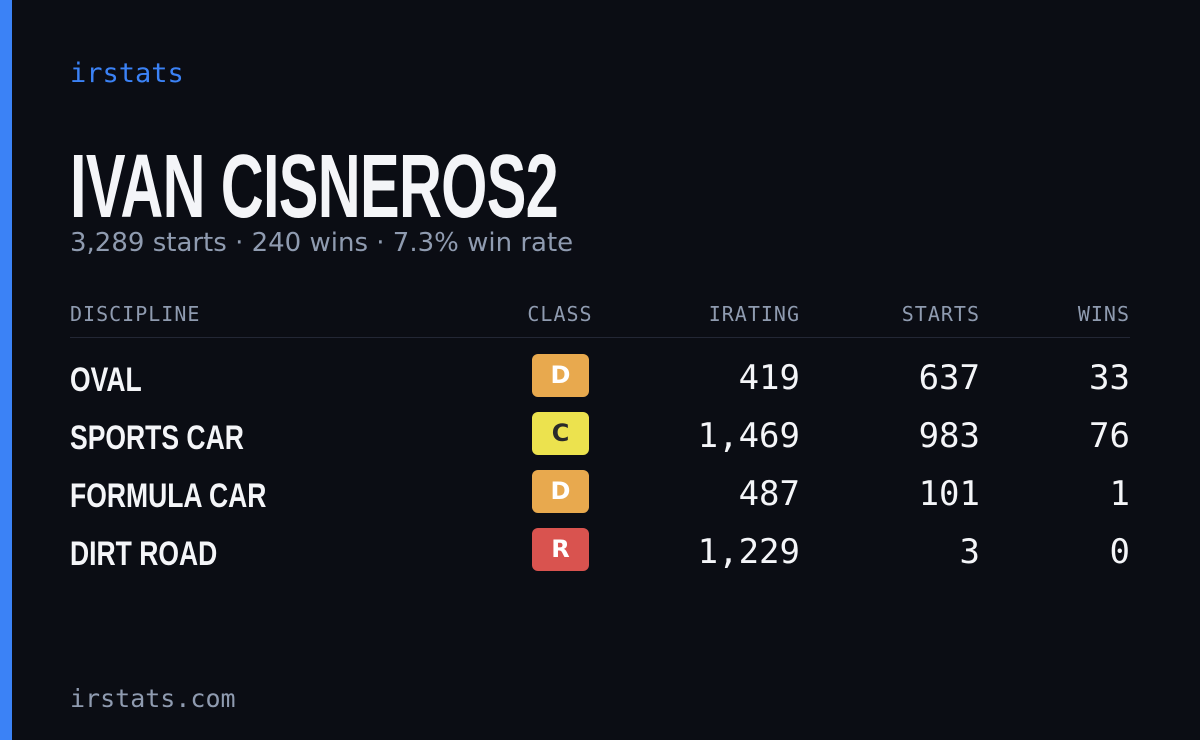 Image resolution: width=1200 pixels, height=740 pixels. Describe the element at coordinates (157, 438) in the screenshot. I see `discipline: SPORTS CAR` at that location.